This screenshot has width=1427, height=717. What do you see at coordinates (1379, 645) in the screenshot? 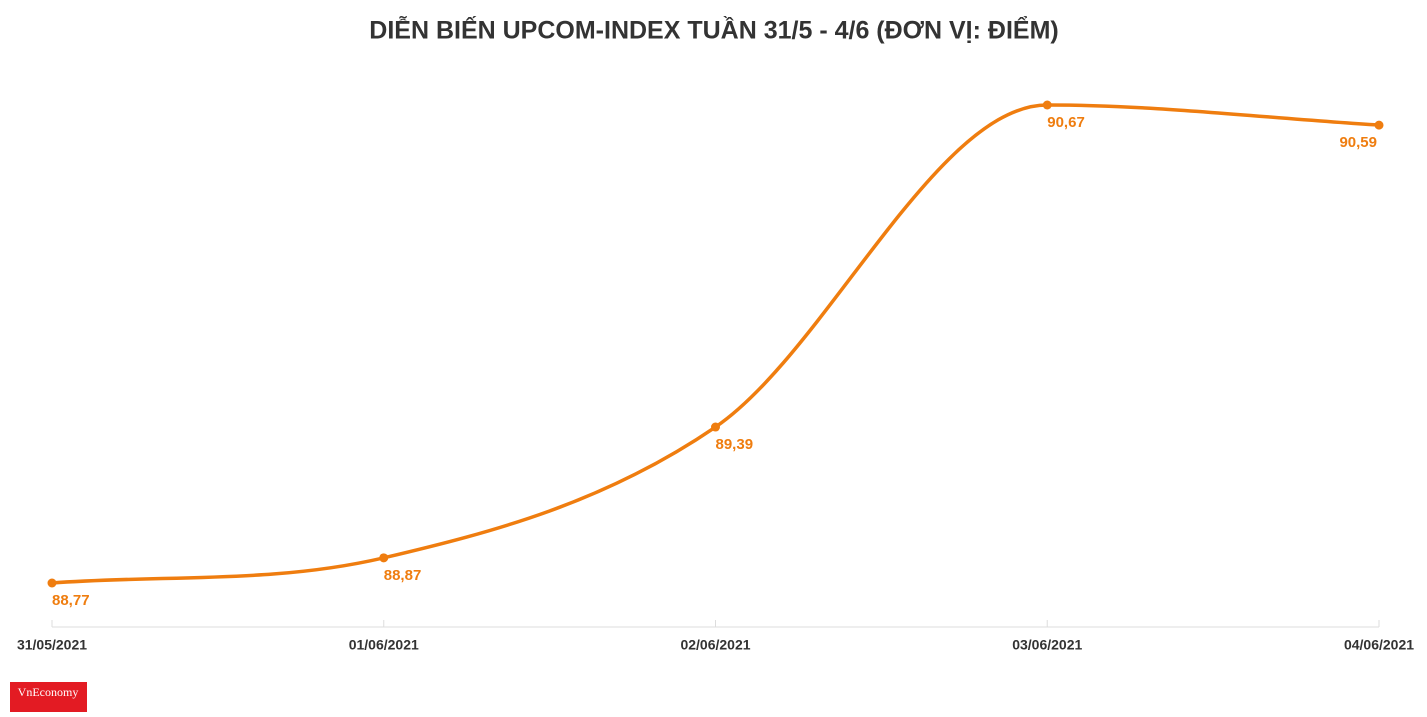
I see `x-tick-label: 04/06/2021` at bounding box center [1379, 645].